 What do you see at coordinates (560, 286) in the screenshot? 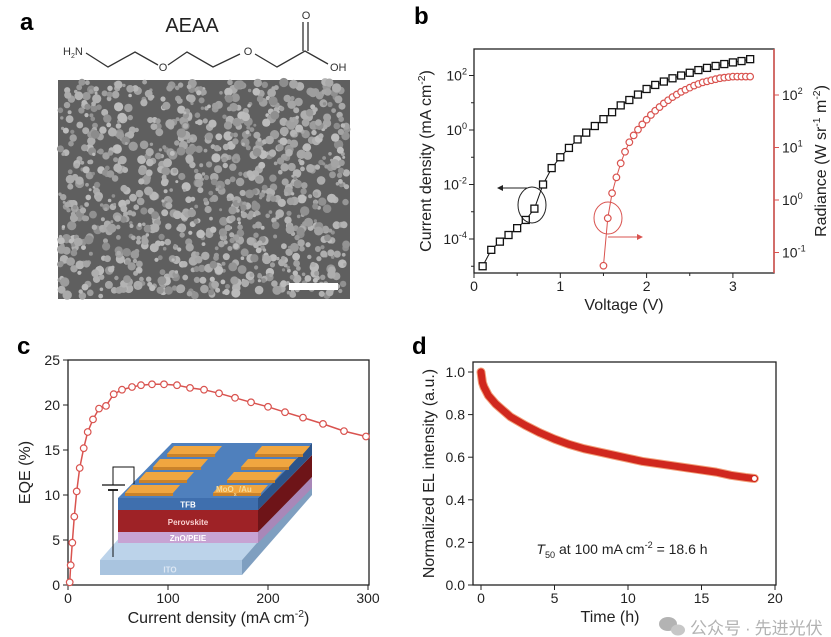
I see `x-tick-label: 1` at bounding box center [560, 286].